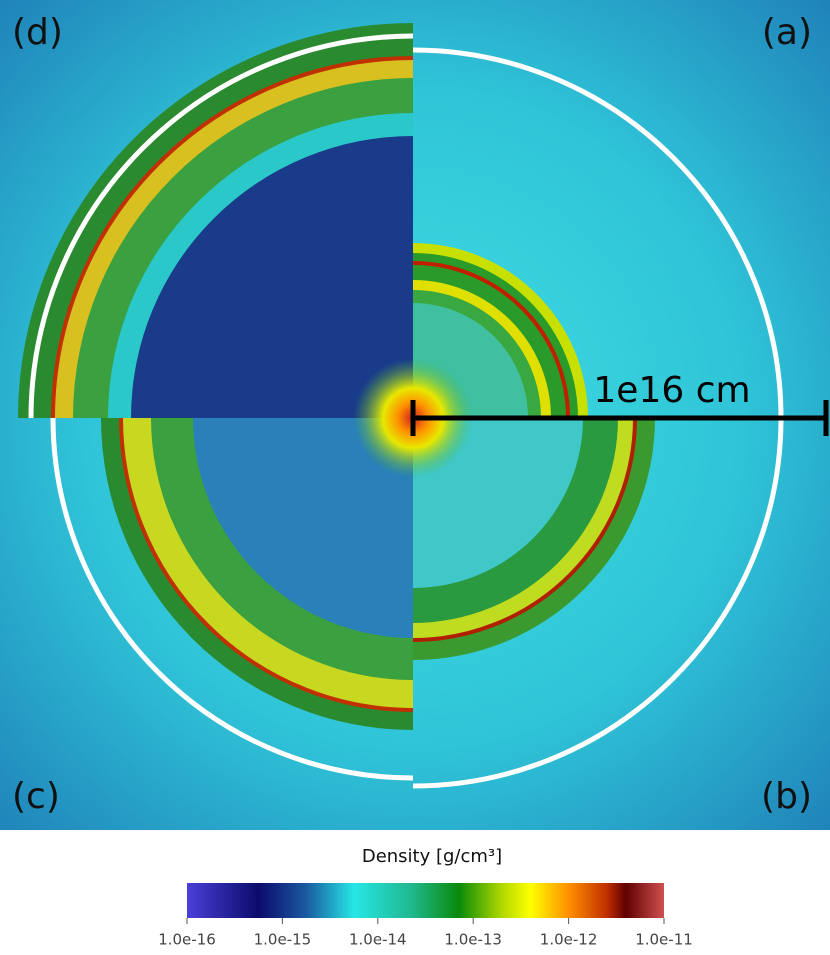 This screenshot has width=830, height=955. Describe the element at coordinates (378, 940) in the screenshot. I see `colorbar-tick-label: 1.0e-14` at that location.